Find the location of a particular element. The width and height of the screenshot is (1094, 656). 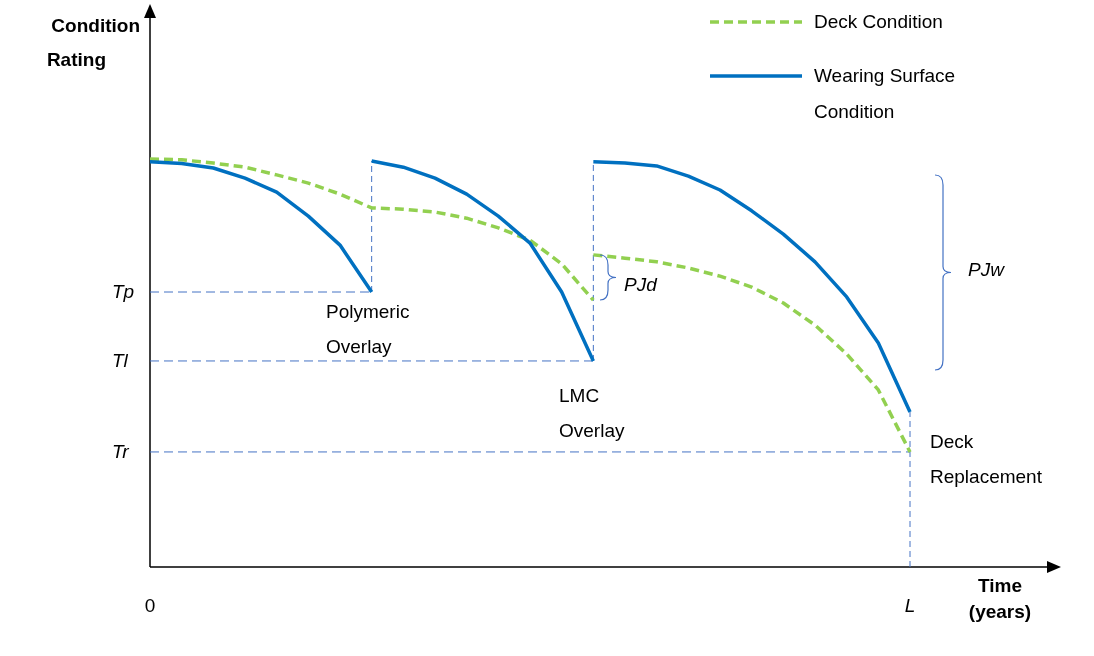

legend-label: Deck Condition is located at coordinates (878, 21).